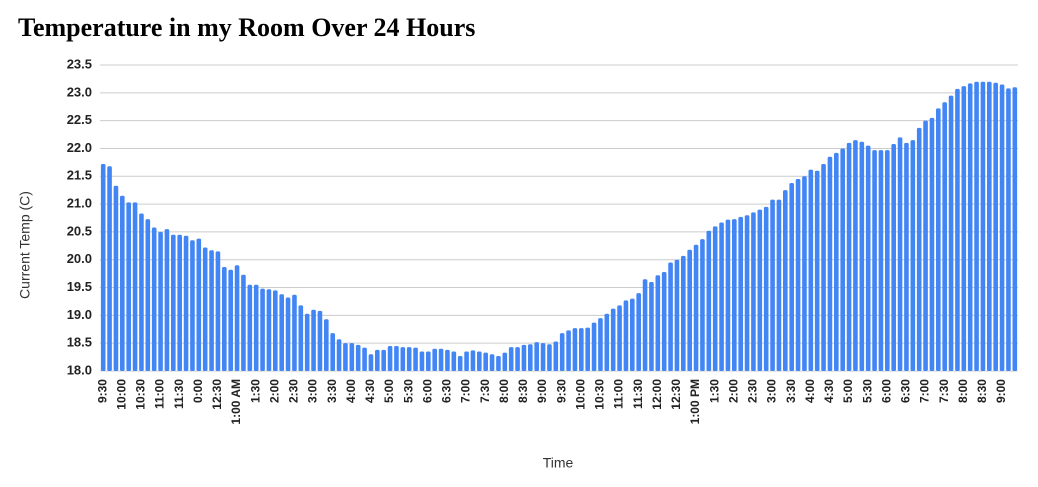 This screenshot has width=1038, height=487. Describe the element at coordinates (772, 391) in the screenshot. I see `x-tick-label: 3:00` at that location.